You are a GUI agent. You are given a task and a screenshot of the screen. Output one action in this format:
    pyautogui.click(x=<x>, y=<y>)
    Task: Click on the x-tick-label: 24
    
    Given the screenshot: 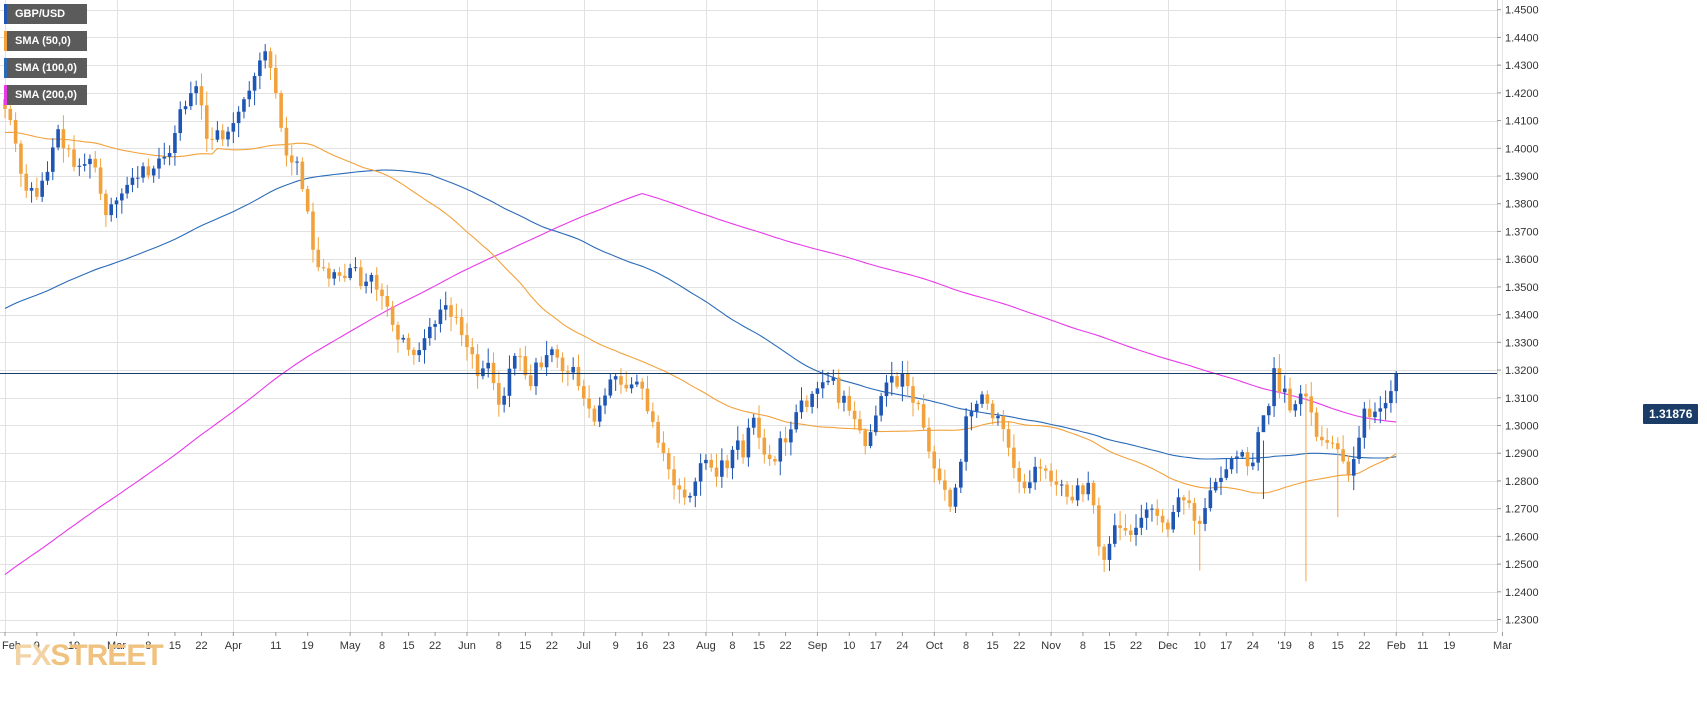 What is the action you would take?
    pyautogui.click(x=1253, y=646)
    